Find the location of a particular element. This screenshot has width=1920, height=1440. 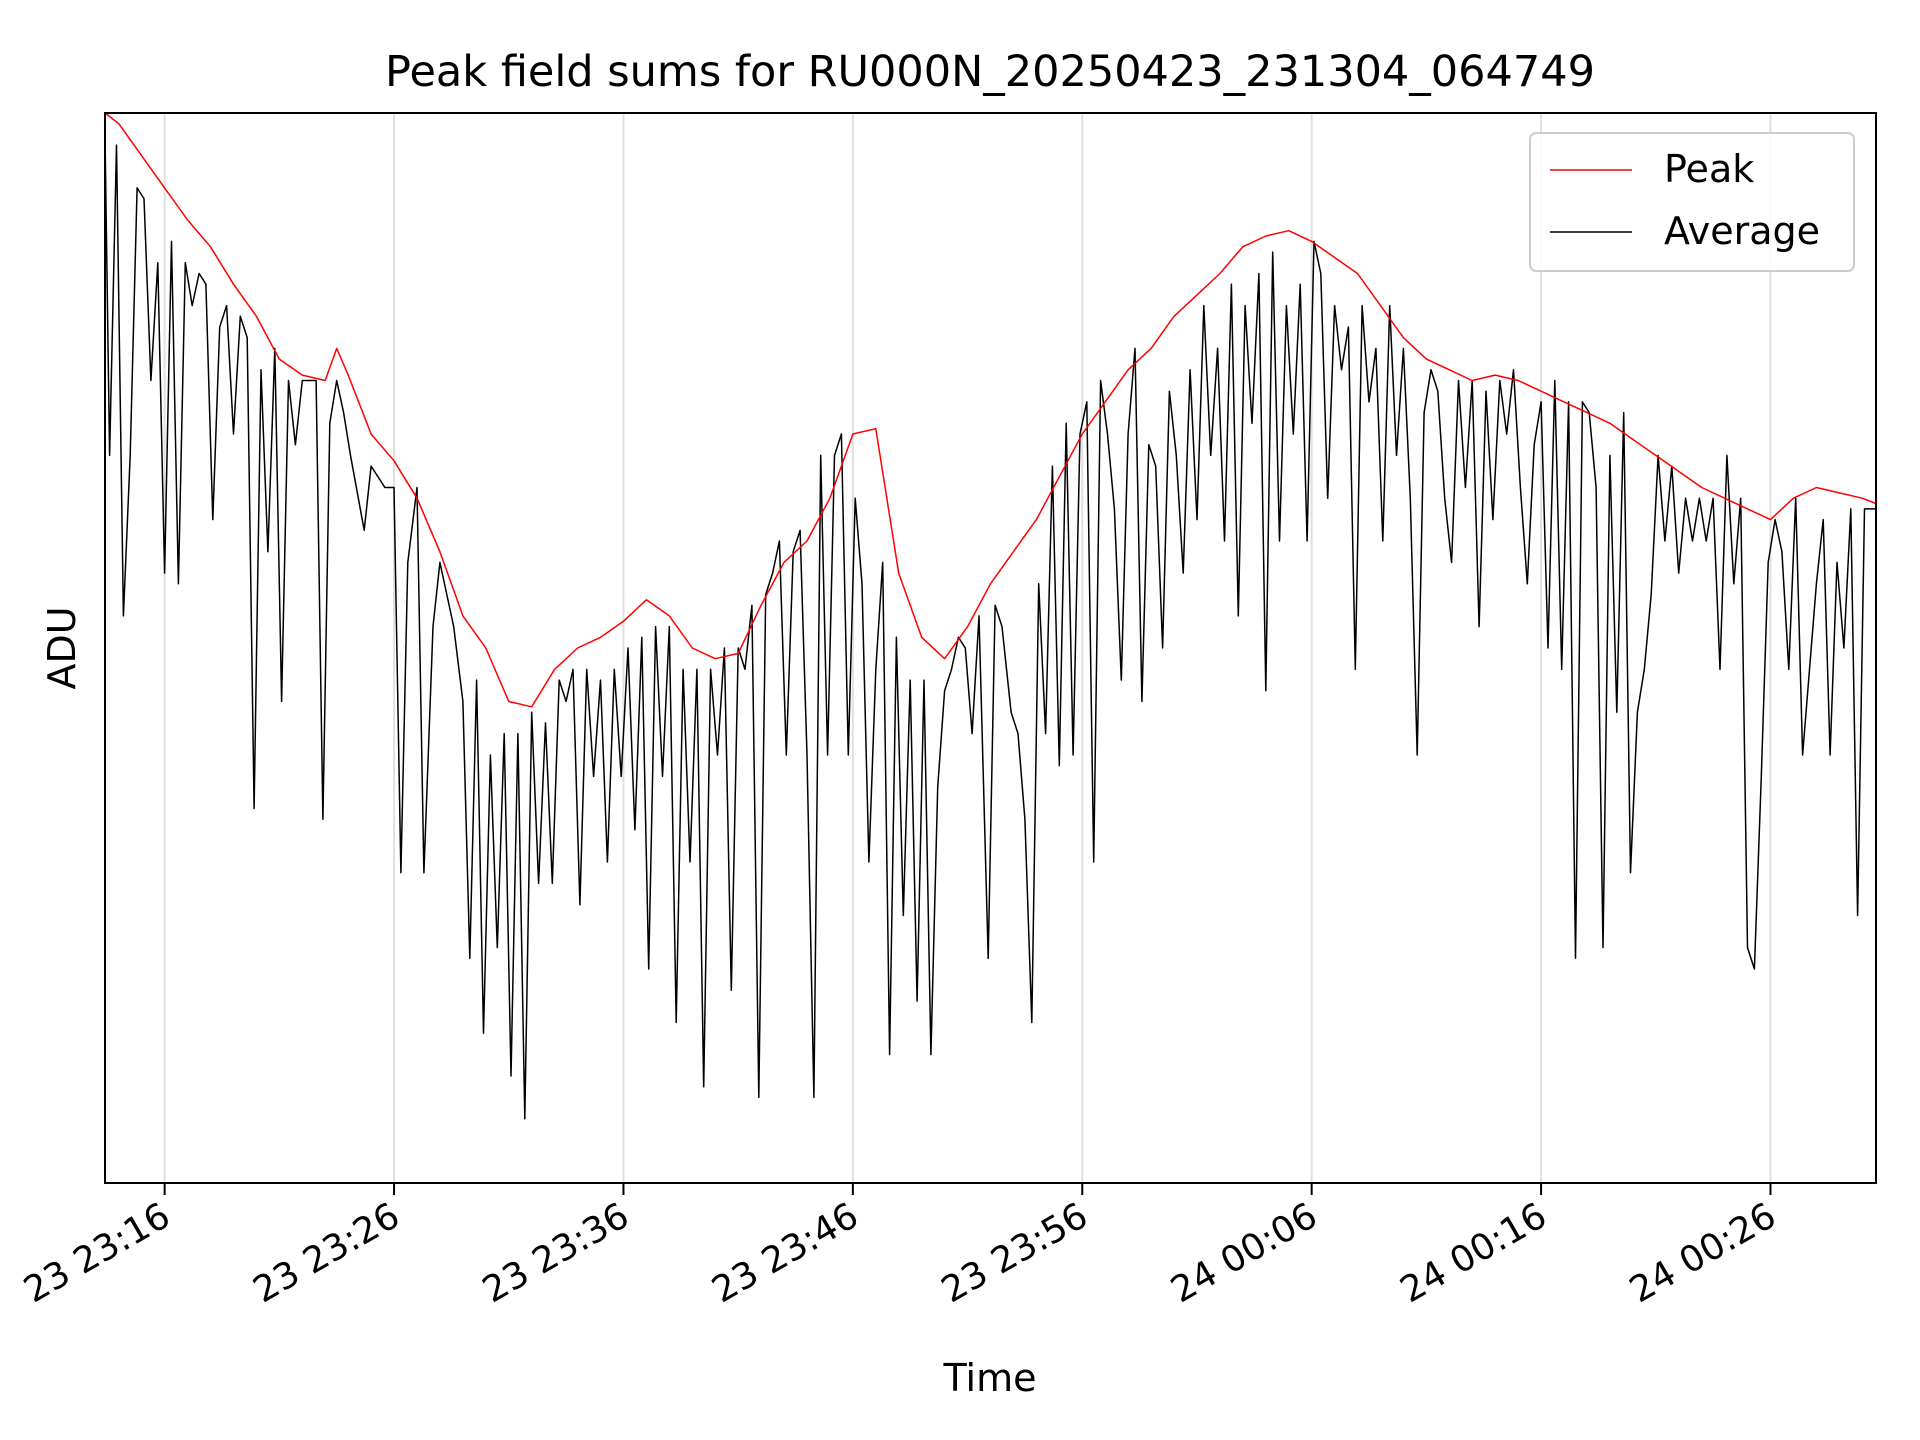

y-axis-label: ADU is located at coordinates (62, 647).